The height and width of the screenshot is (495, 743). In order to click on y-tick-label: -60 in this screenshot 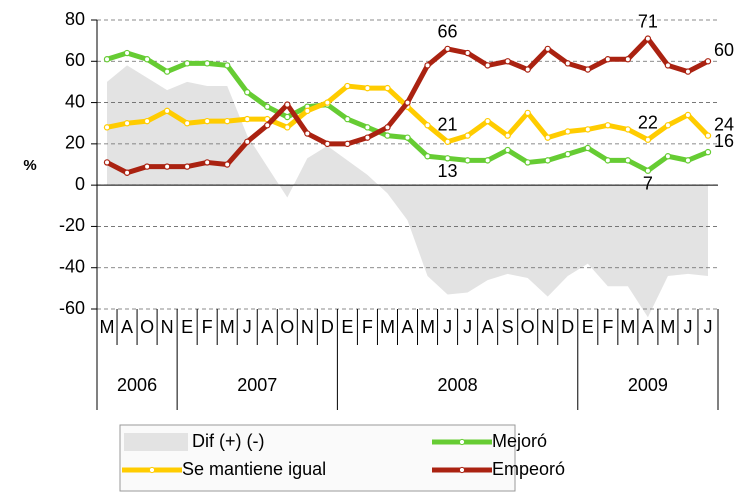, I will do `click(72, 308)`.